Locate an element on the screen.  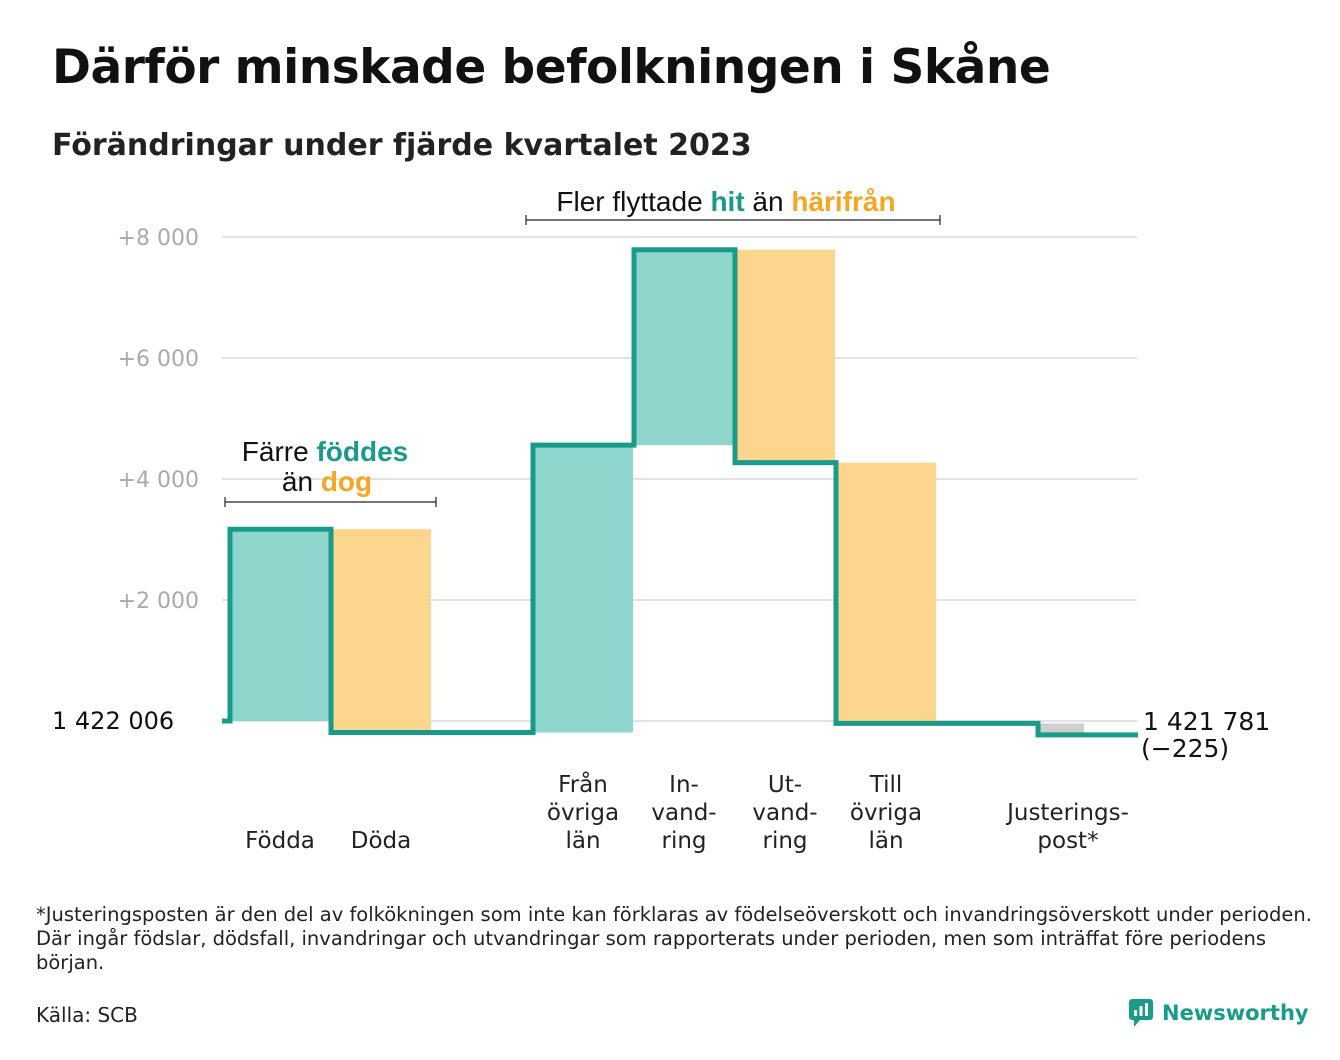
annotation-births-deaths-line2: än dog is located at coordinates (327, 481).